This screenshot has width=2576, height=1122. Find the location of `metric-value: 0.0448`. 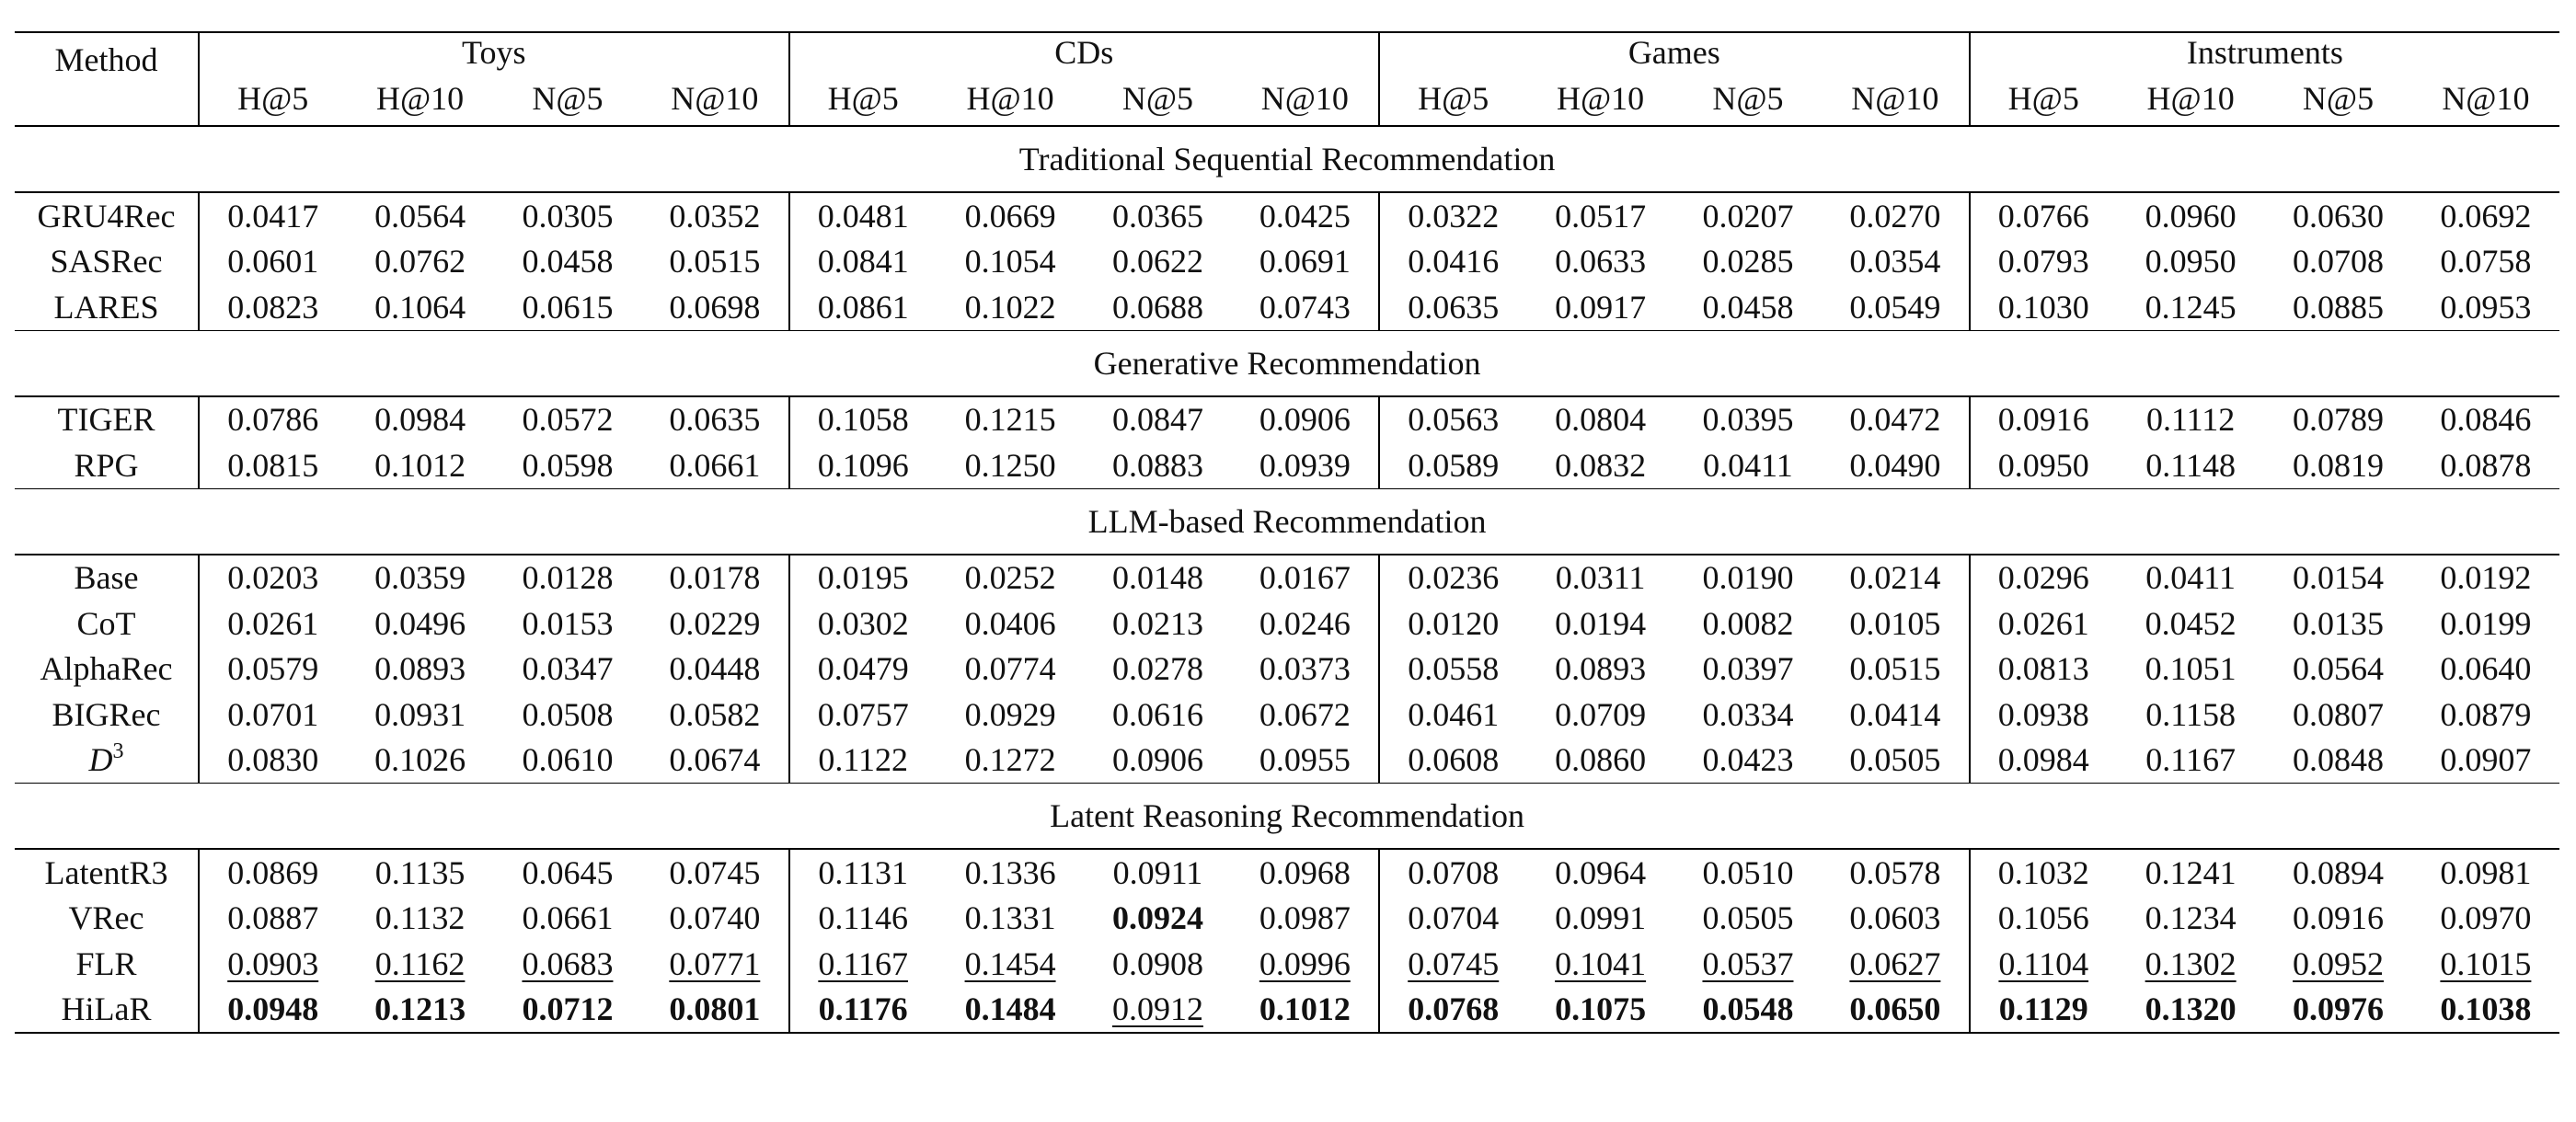

metric-value: 0.0448 is located at coordinates (715, 669).